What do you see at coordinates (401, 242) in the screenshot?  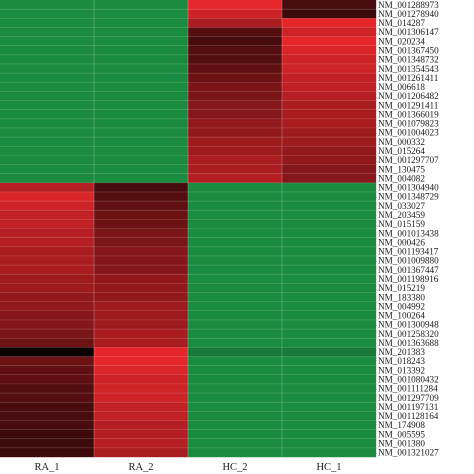 I see `row-label: NM_000426` at bounding box center [401, 242].